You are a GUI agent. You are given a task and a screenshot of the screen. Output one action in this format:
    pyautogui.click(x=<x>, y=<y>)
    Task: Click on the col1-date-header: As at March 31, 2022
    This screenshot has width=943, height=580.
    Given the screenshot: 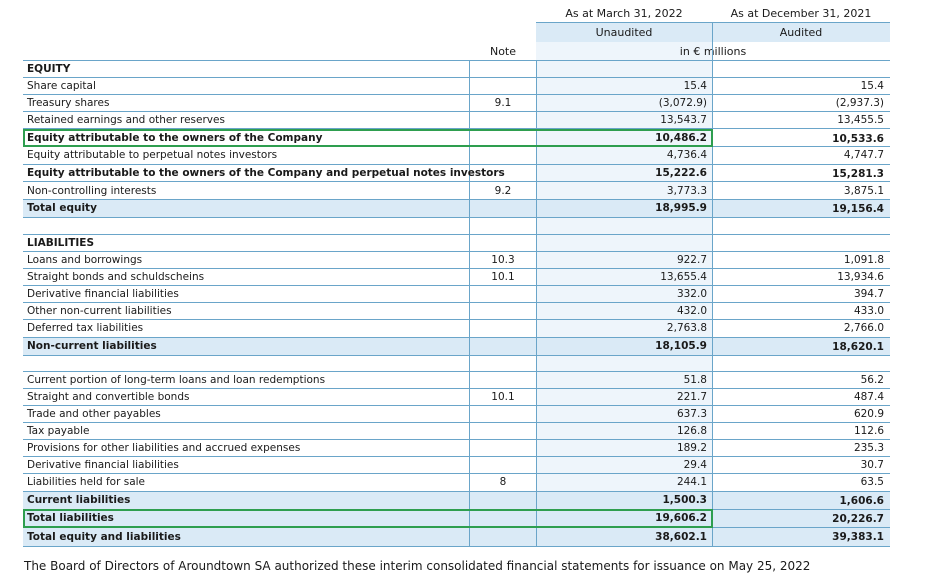 What is the action you would take?
    pyautogui.click(x=624, y=13)
    